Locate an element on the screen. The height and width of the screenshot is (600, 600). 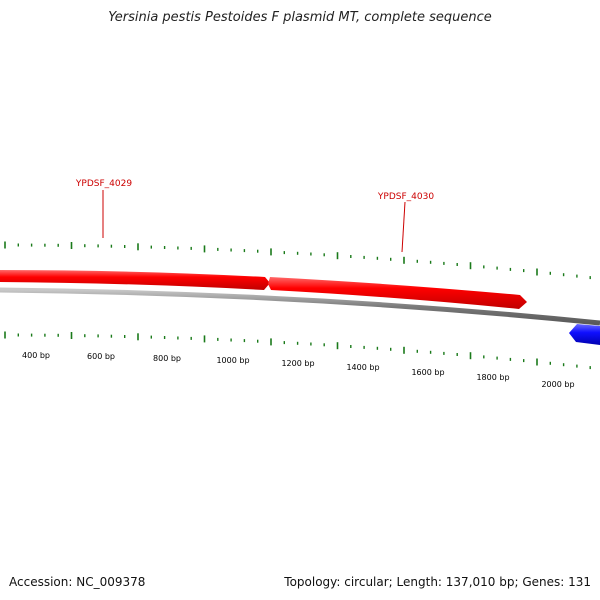
scale-label: 800 bp is located at coordinates (167, 358).